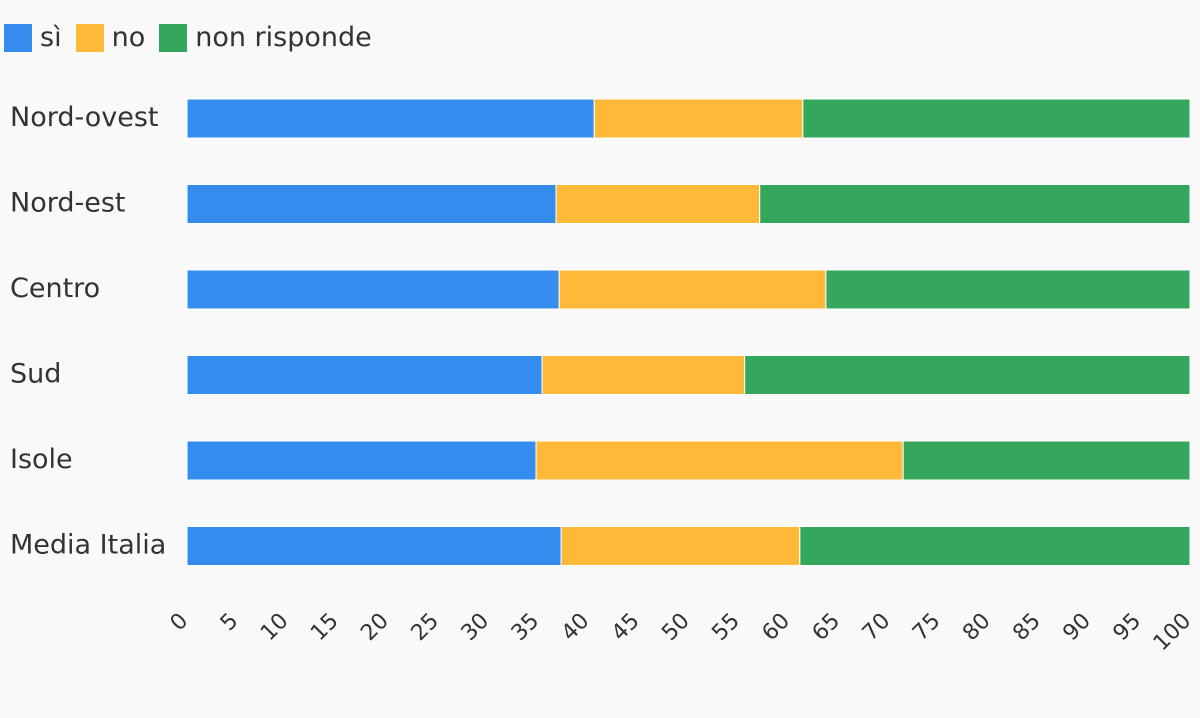 The width and height of the screenshot is (1200, 718). I want to click on legend-item-si: sì, so click(33, 38).